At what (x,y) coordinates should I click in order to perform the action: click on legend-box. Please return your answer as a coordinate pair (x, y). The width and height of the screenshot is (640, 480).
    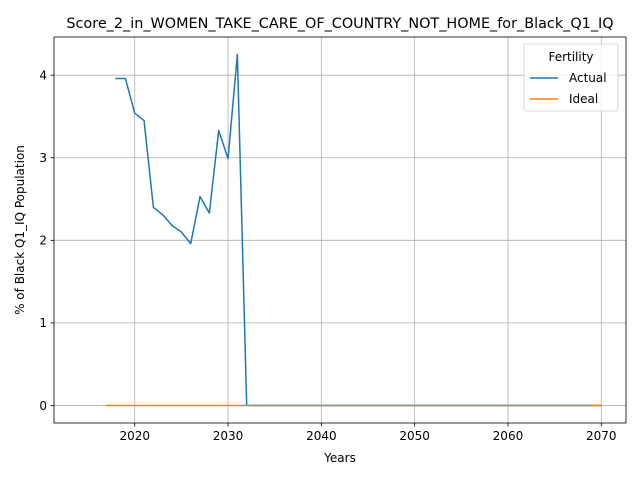
    Looking at the image, I should click on (571, 77).